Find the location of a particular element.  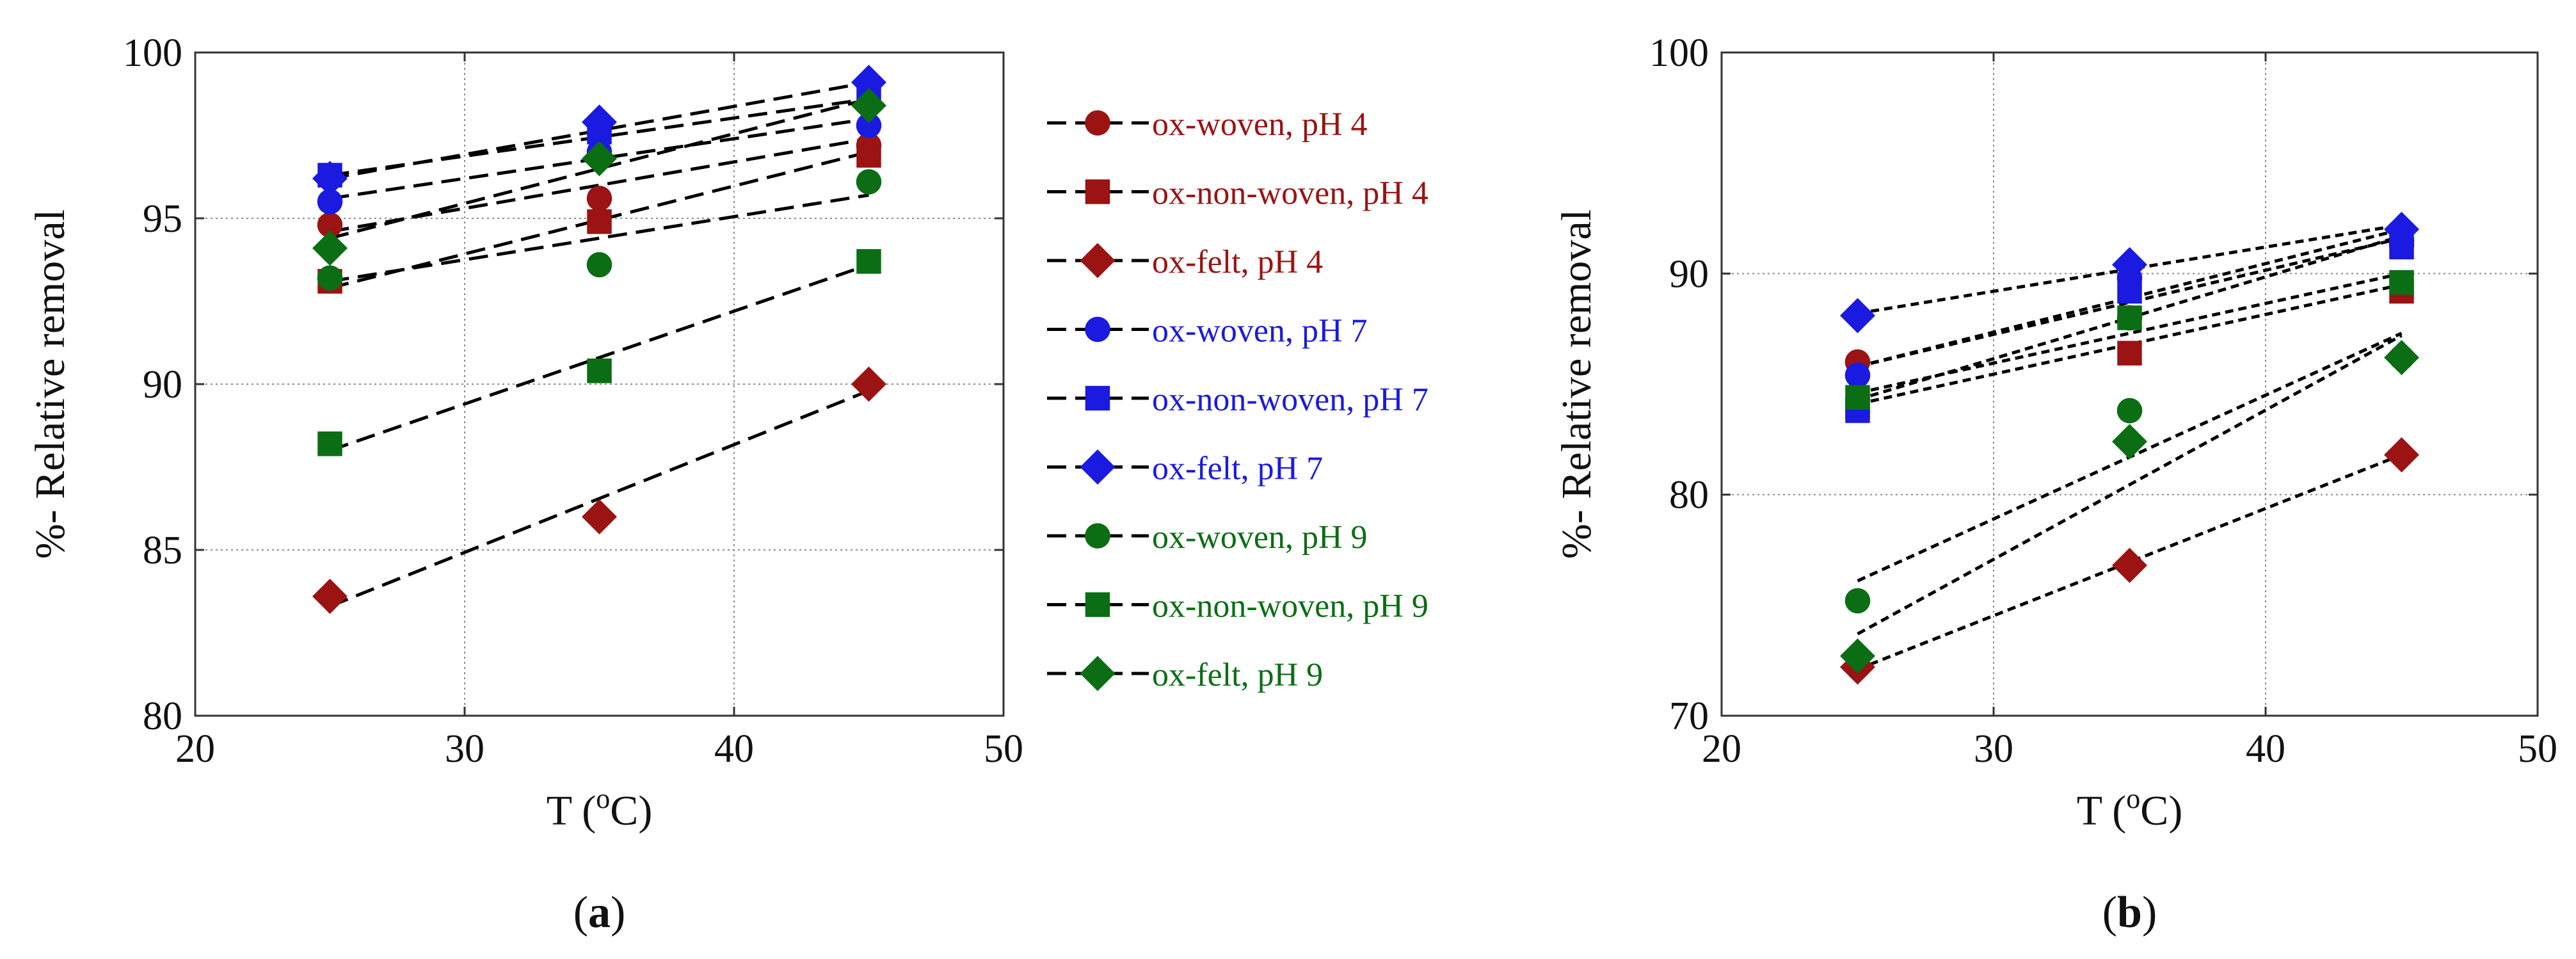

panel-a-caption: (a) is located at coordinates (599, 913).